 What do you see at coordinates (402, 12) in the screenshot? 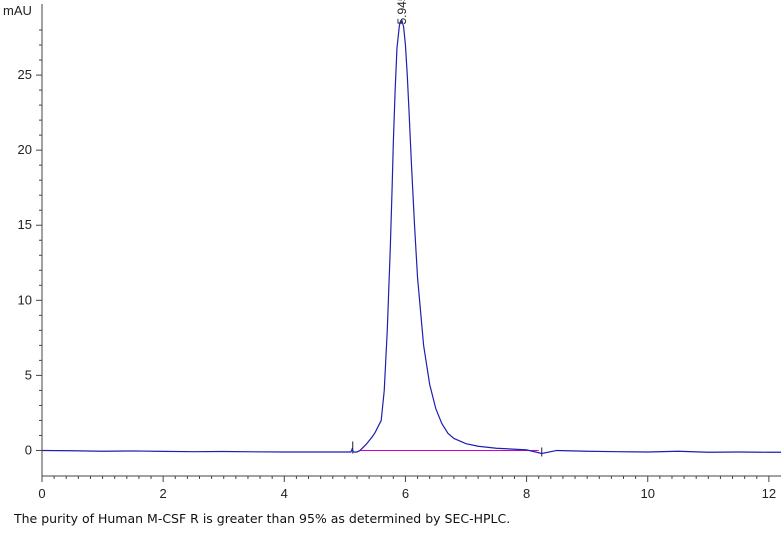
I see `peak-retention-label: 5.945` at bounding box center [402, 12].